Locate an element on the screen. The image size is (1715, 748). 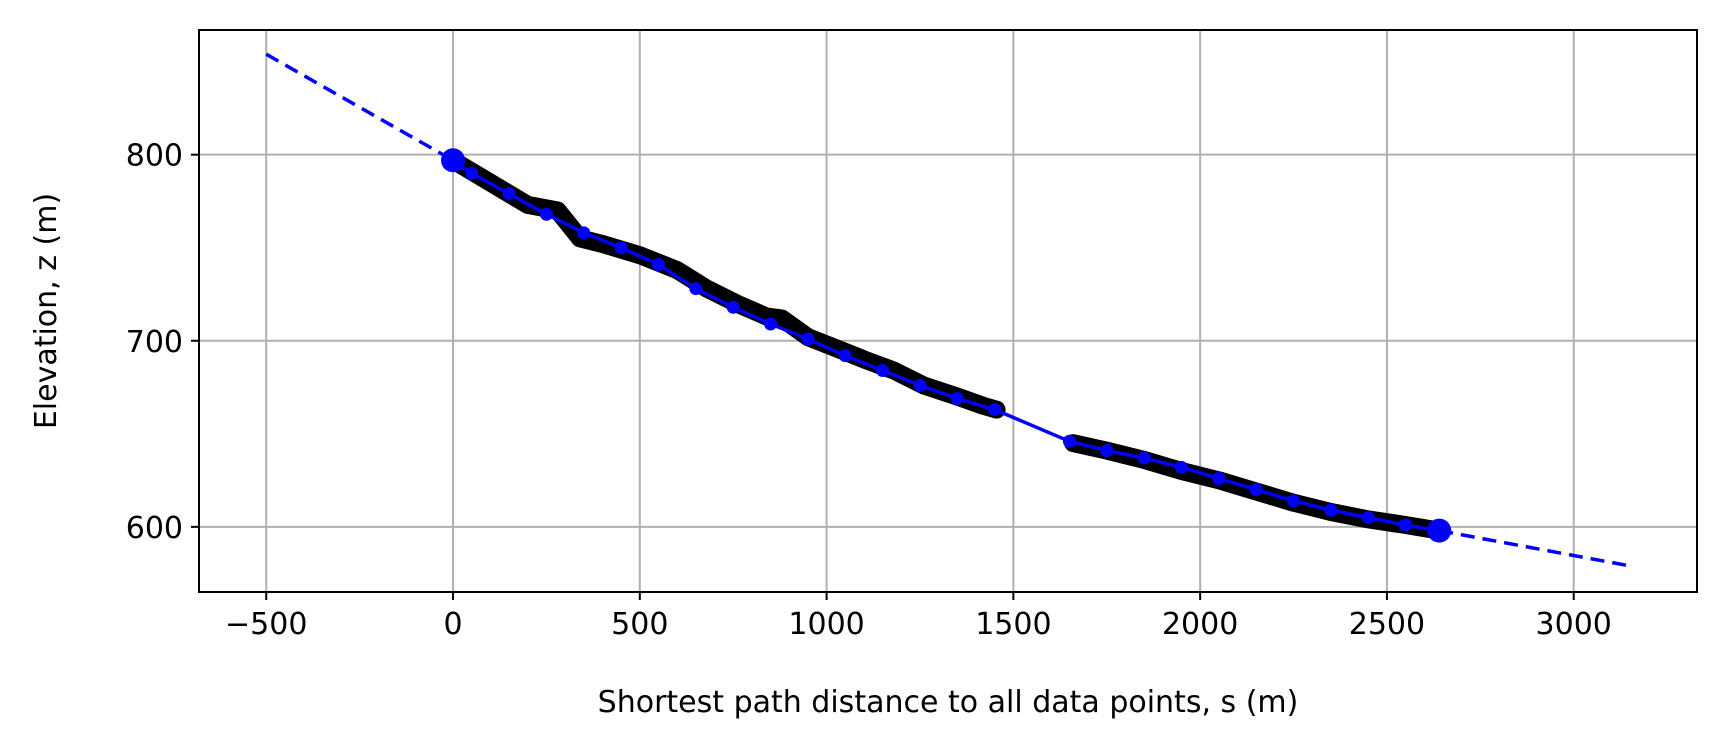
x-tick-label: −500 is located at coordinates (266, 624).